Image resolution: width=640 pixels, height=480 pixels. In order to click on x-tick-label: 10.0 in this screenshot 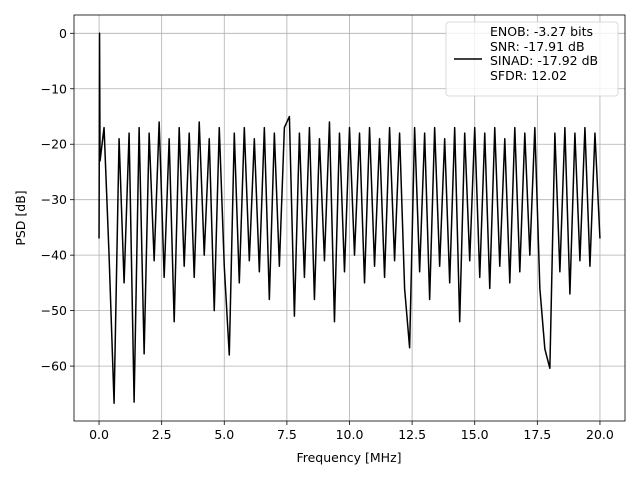, I will do `click(350, 434)`.